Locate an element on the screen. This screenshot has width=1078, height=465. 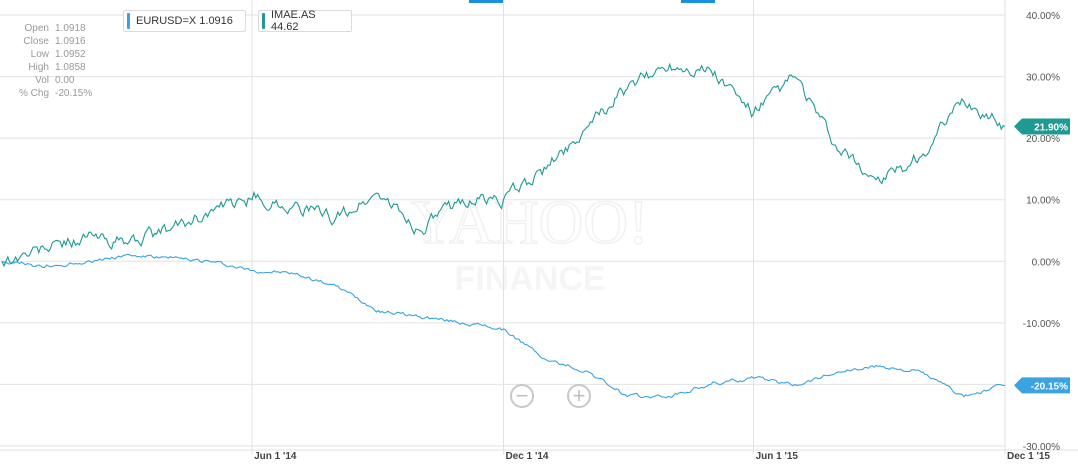
top-tab-indicator-right is located at coordinates (698, 1).